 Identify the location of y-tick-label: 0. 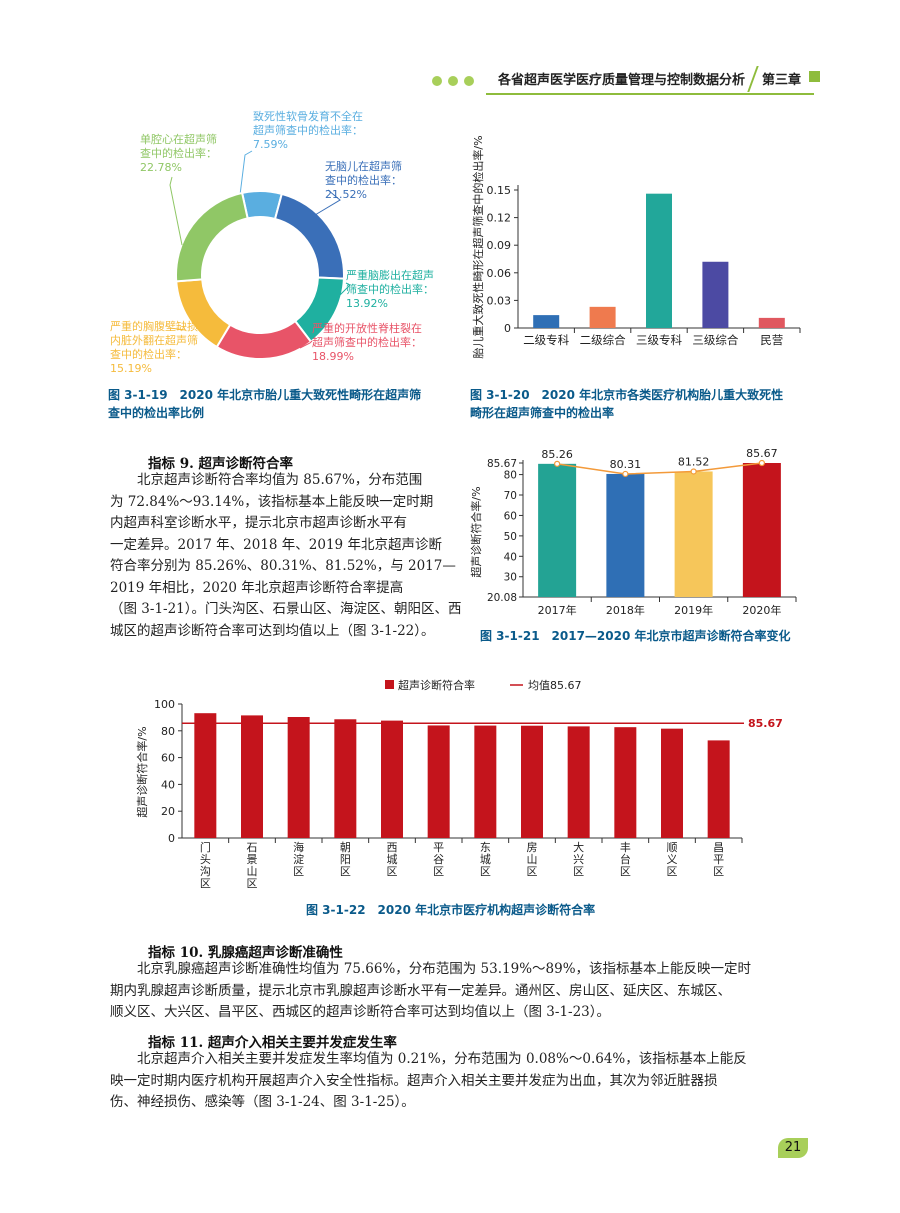
(507, 328).